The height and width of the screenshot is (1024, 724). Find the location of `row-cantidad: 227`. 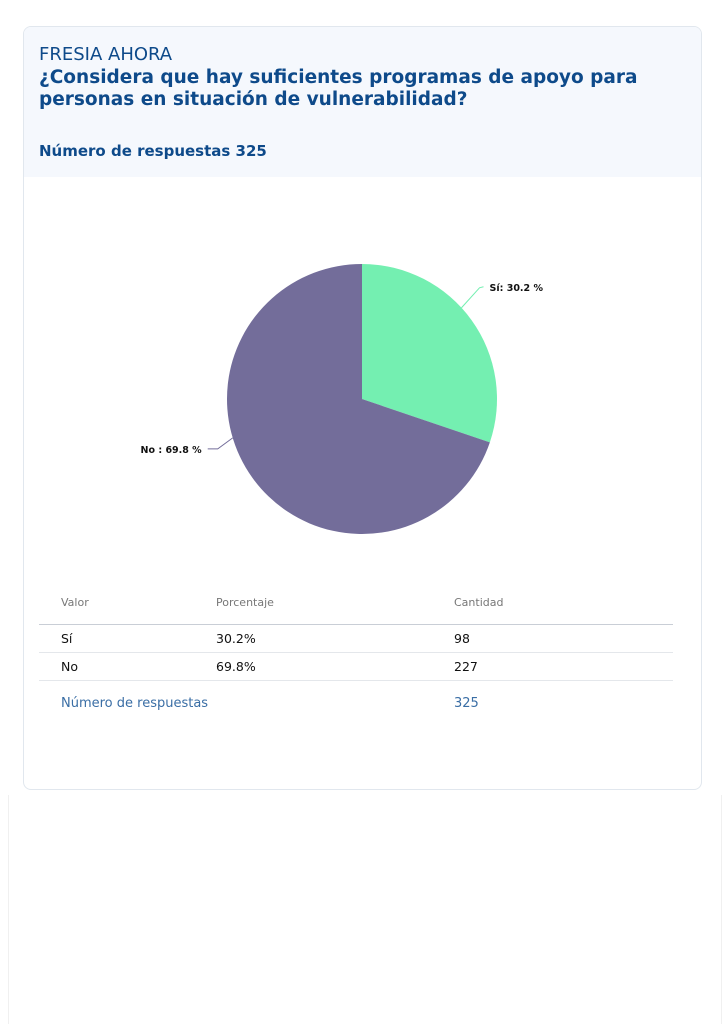

row-cantidad: 227 is located at coordinates (563, 666).